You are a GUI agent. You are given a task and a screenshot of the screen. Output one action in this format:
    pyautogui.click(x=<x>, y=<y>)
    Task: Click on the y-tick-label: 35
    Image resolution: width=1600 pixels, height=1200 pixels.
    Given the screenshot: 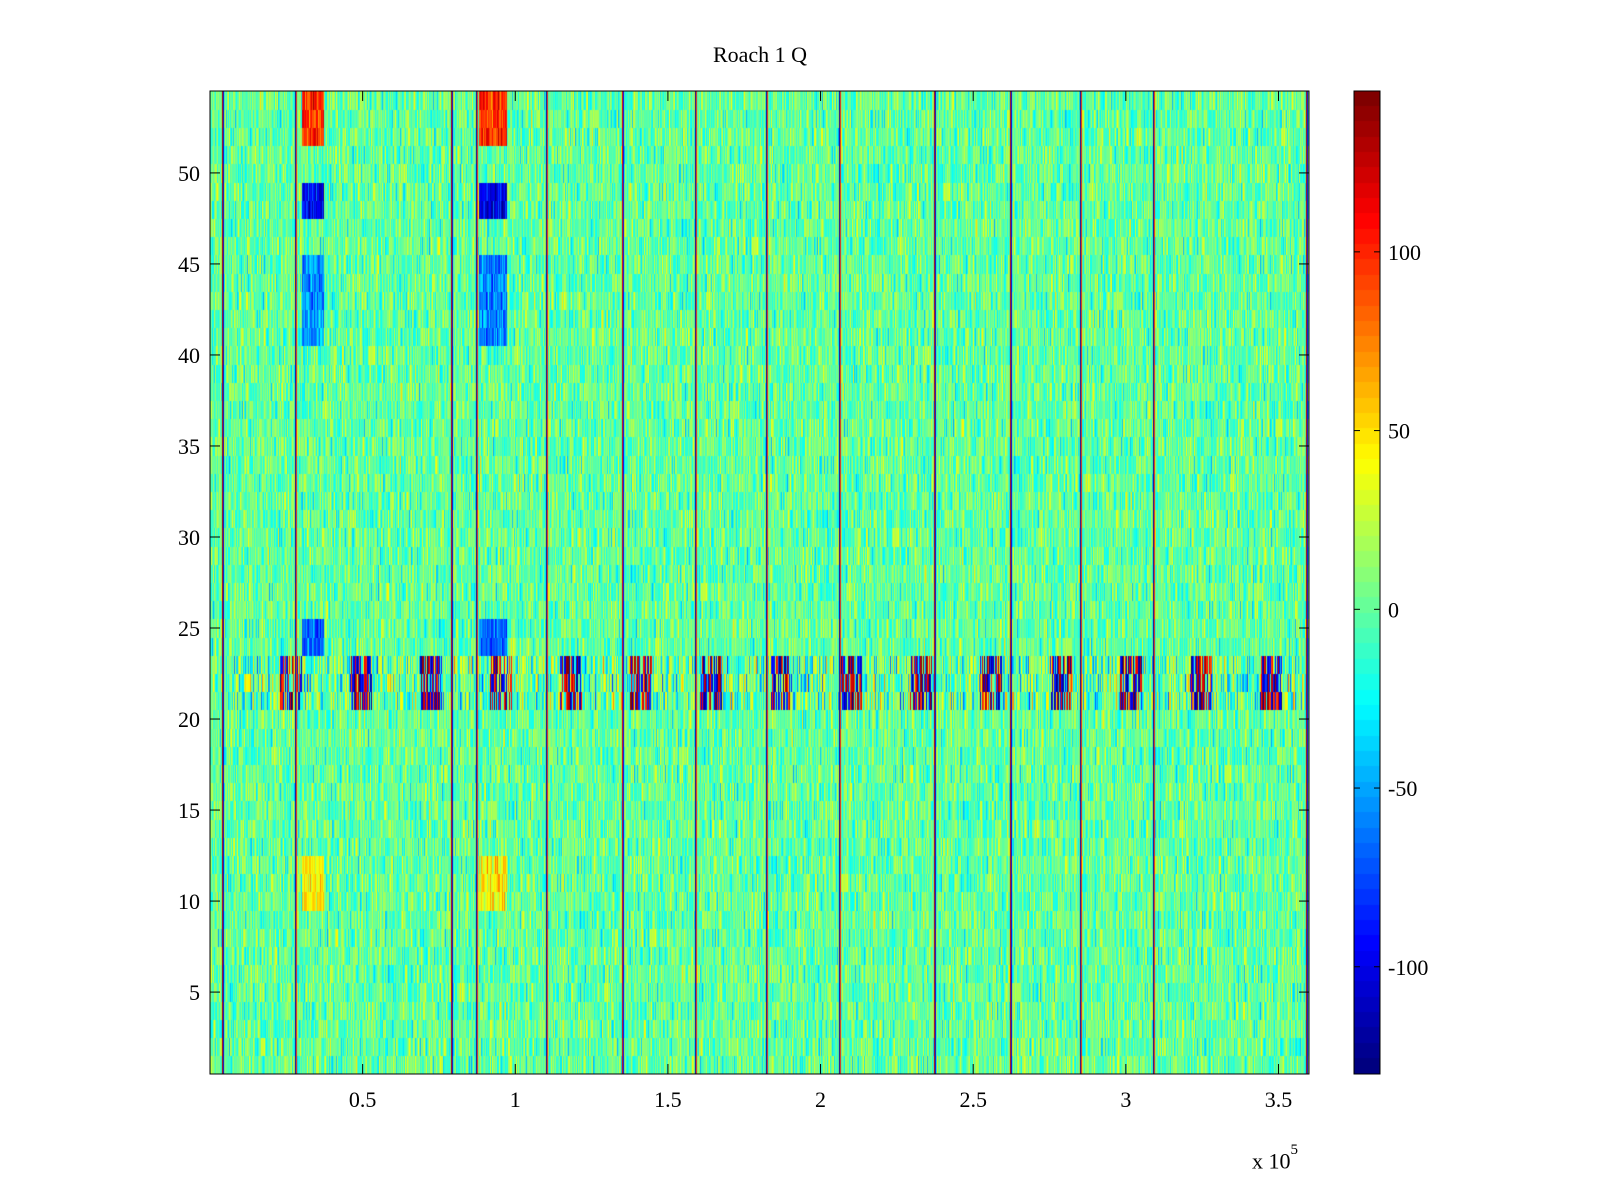 What is the action you would take?
    pyautogui.click(x=189, y=446)
    